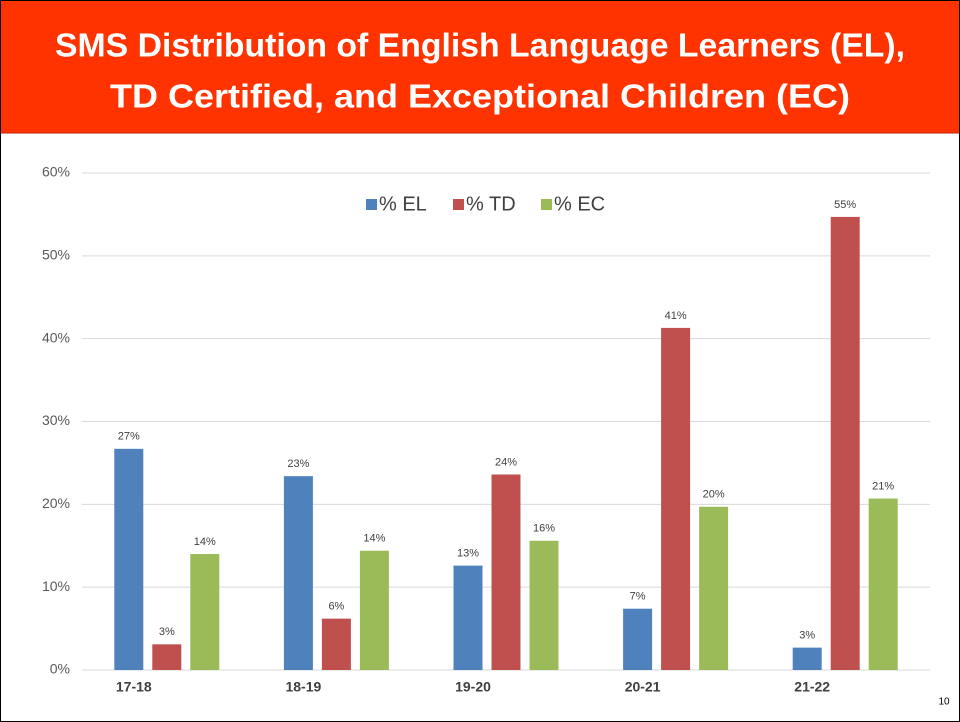  I want to click on y-tick-label: 10%, so click(56, 586).